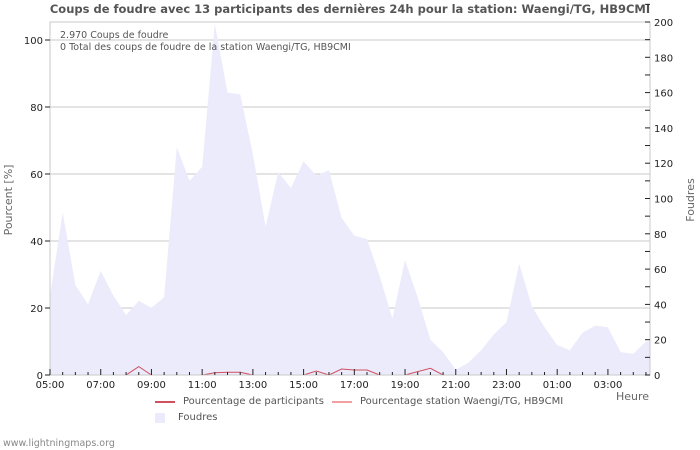 The width and height of the screenshot is (700, 450). Describe the element at coordinates (663, 94) in the screenshot. I see `y2-tick-label: 160` at that location.